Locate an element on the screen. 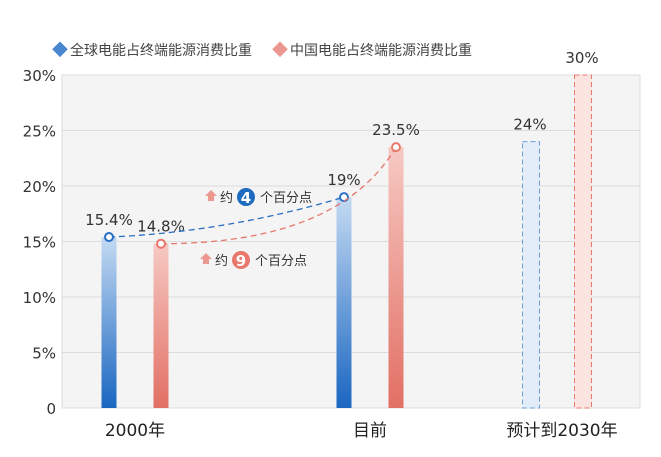 The image size is (661, 457). x-tick-label: 预计到2030年 is located at coordinates (561, 431).